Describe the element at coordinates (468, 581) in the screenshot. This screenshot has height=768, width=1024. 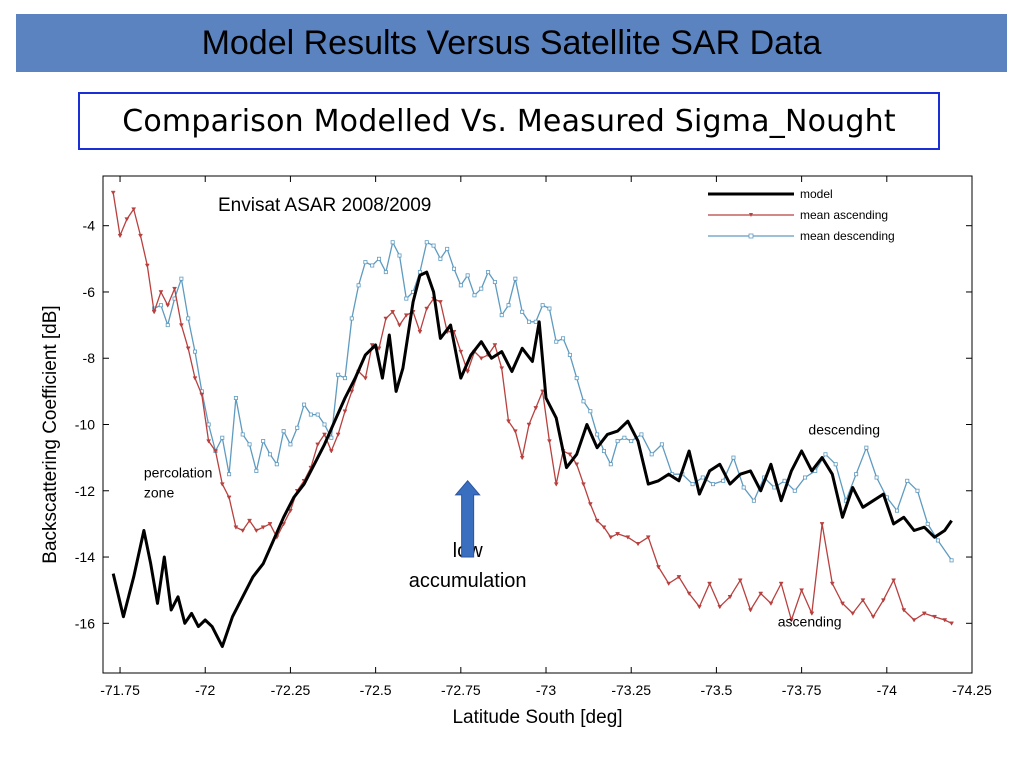
I see `annotation-label: accumulation` at that location.